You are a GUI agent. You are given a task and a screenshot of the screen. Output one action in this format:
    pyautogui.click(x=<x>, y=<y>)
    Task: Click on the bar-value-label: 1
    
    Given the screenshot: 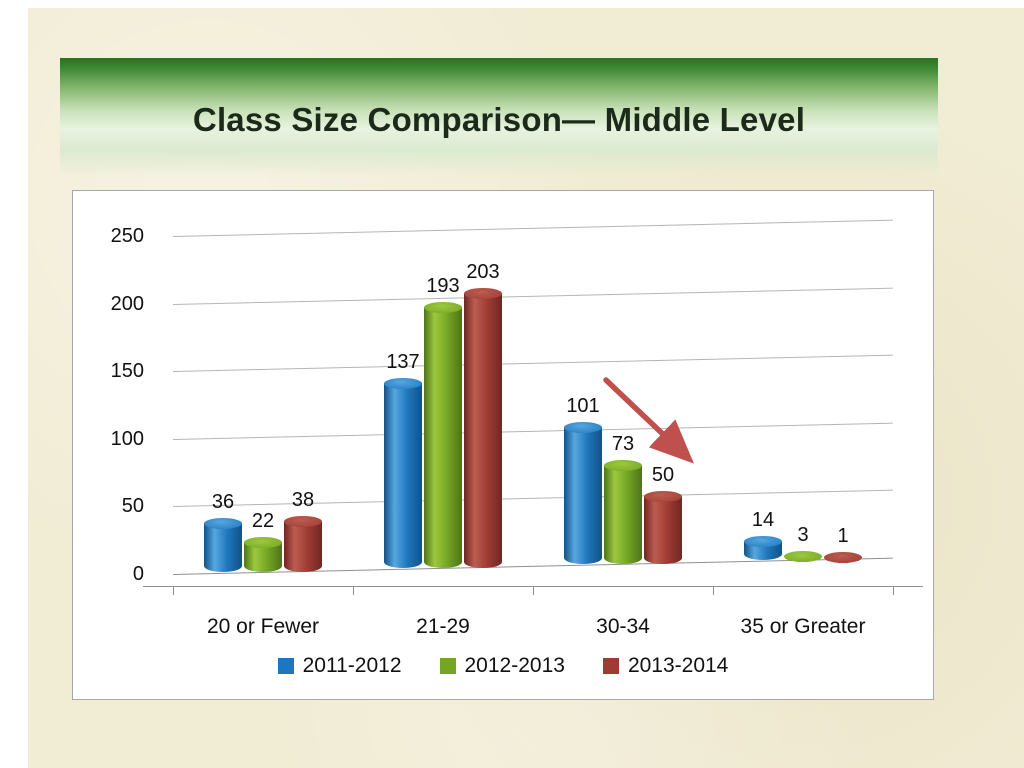 What is the action you would take?
    pyautogui.click(x=843, y=536)
    